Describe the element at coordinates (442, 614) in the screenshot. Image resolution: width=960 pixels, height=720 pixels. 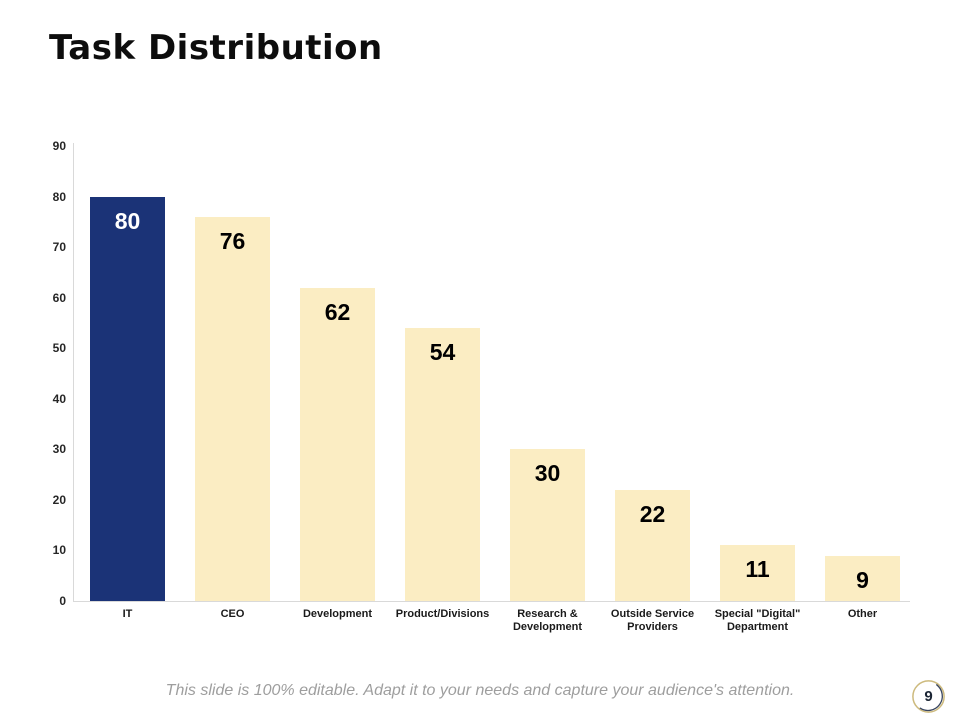
I see `x-category-label: Product/Divisions` at that location.